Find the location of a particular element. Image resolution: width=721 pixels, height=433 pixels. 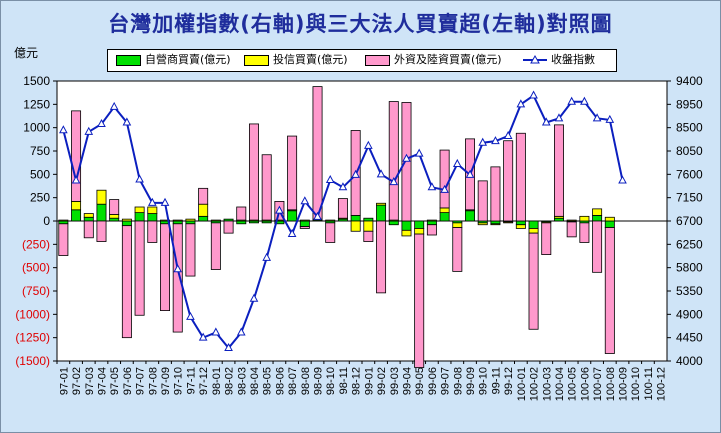

right-tick-label: 8950 is located at coordinates (689, 104).